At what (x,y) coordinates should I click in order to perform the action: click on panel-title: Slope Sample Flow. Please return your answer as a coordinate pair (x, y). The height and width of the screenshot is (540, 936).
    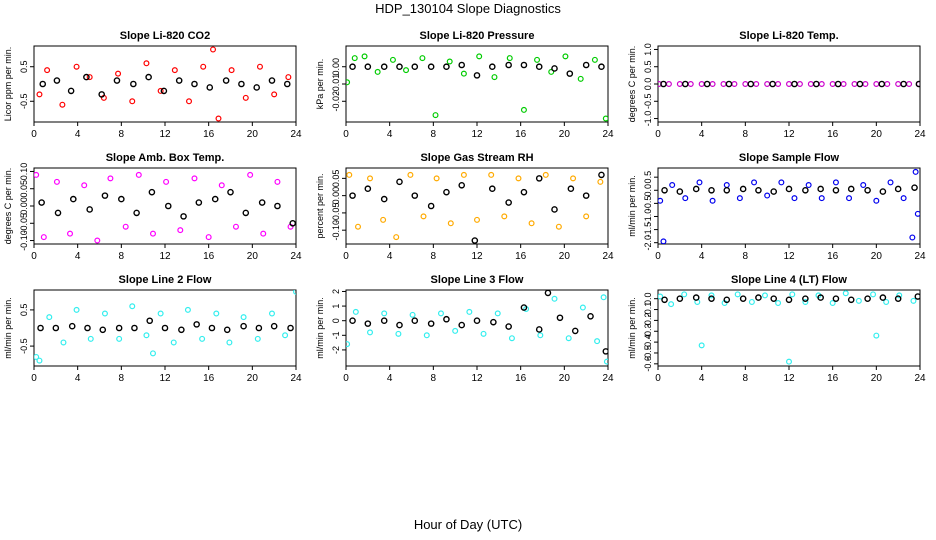
    Looking at the image, I should click on (789, 158).